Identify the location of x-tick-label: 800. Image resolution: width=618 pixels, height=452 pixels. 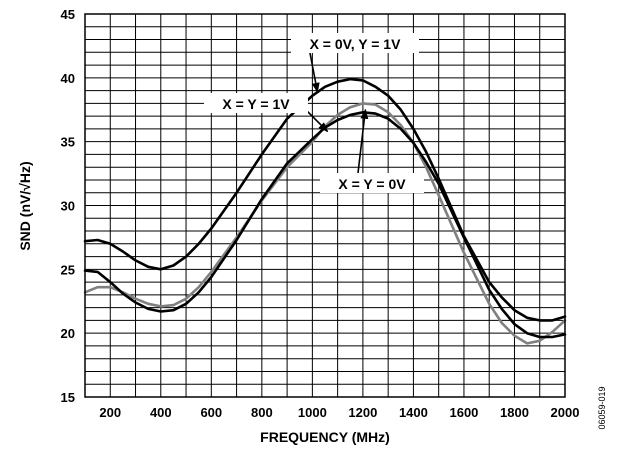
(262, 412).